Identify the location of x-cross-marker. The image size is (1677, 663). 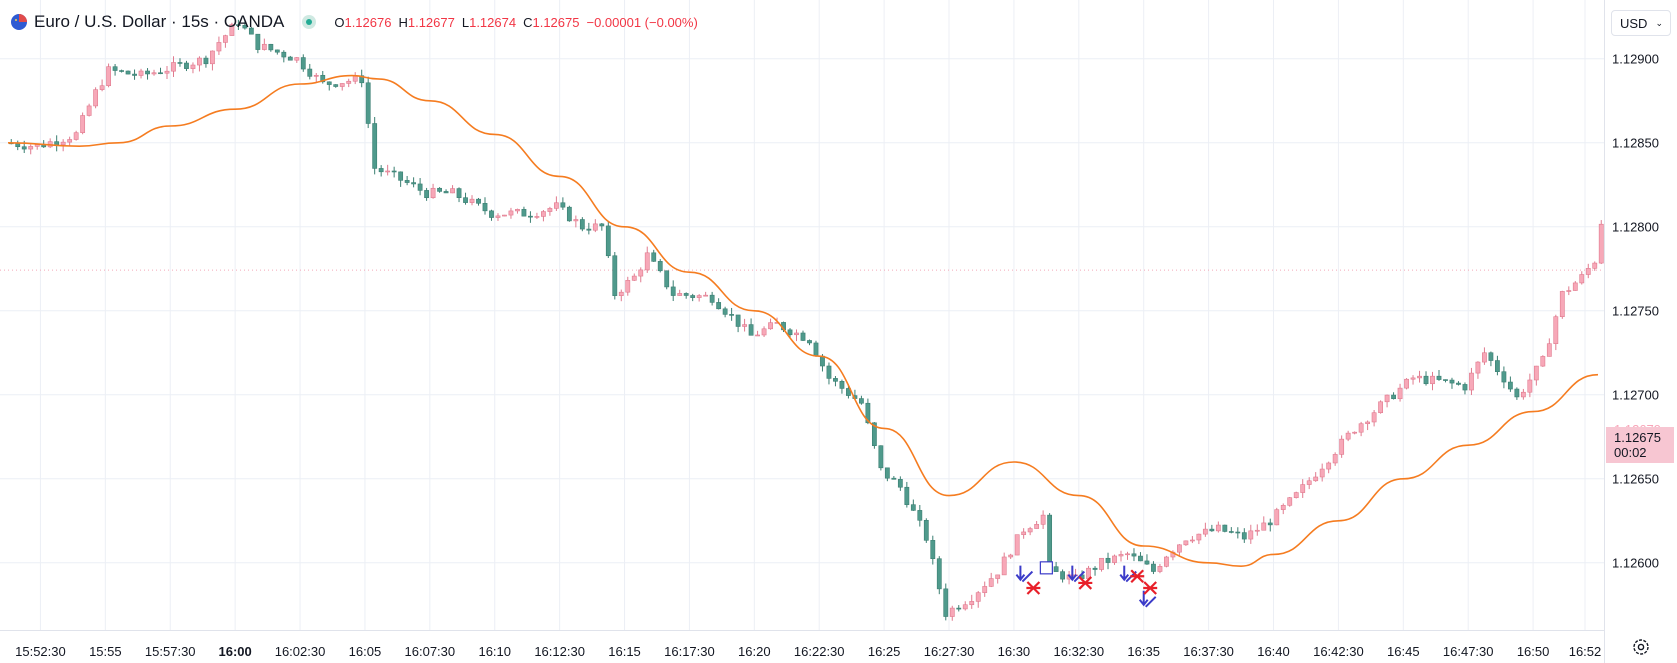
(1150, 588).